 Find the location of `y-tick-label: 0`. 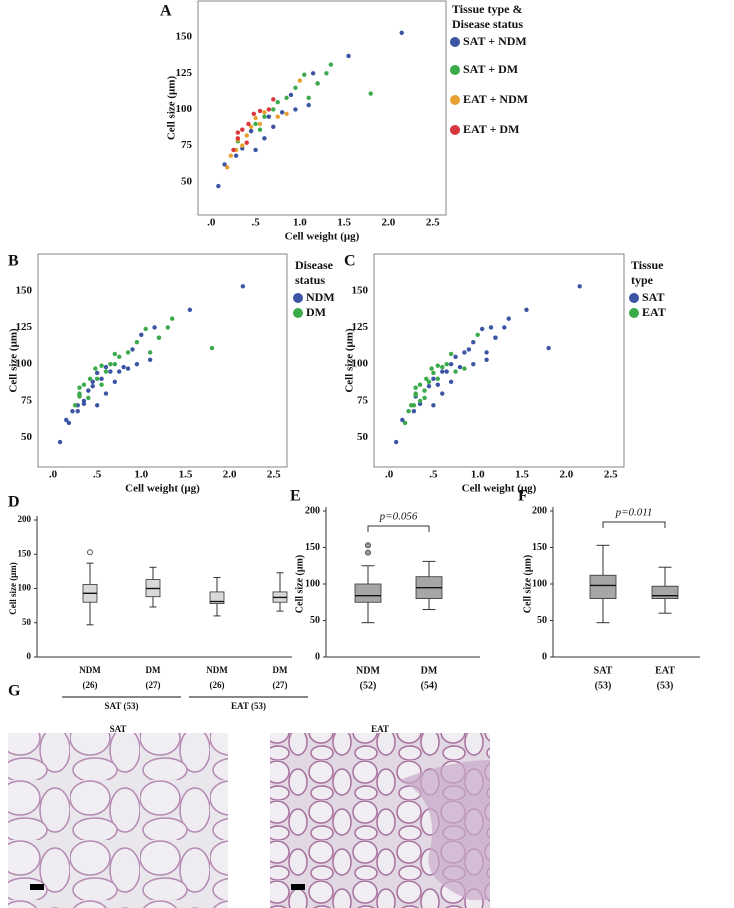

y-tick-label: 0 is located at coordinates (317, 656).